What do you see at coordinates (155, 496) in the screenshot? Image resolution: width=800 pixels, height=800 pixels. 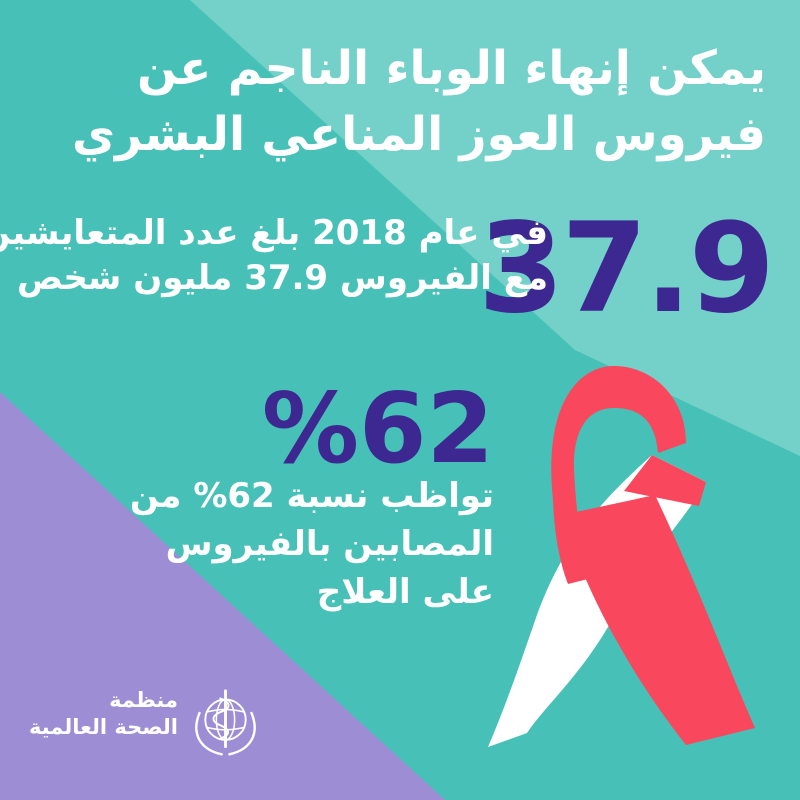 I see `desc-line1-post: من` at bounding box center [155, 496].